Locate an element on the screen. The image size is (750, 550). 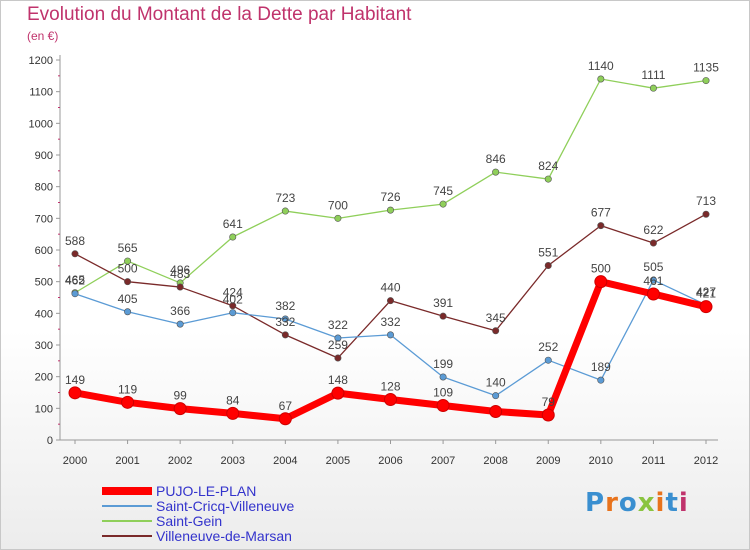
y-tick-label: 700 is located at coordinates (44, 219).